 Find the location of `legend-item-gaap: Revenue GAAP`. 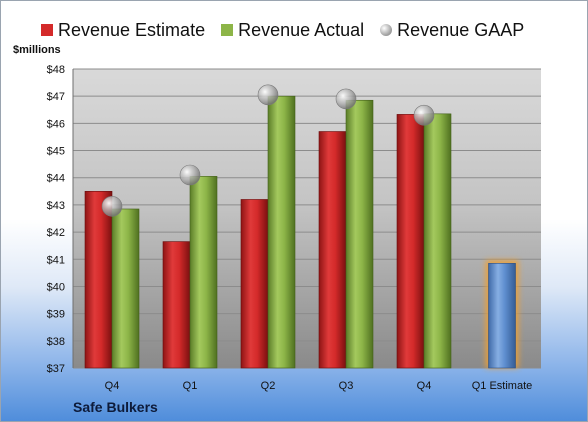

legend-item-gaap: Revenue GAAP is located at coordinates (452, 30).